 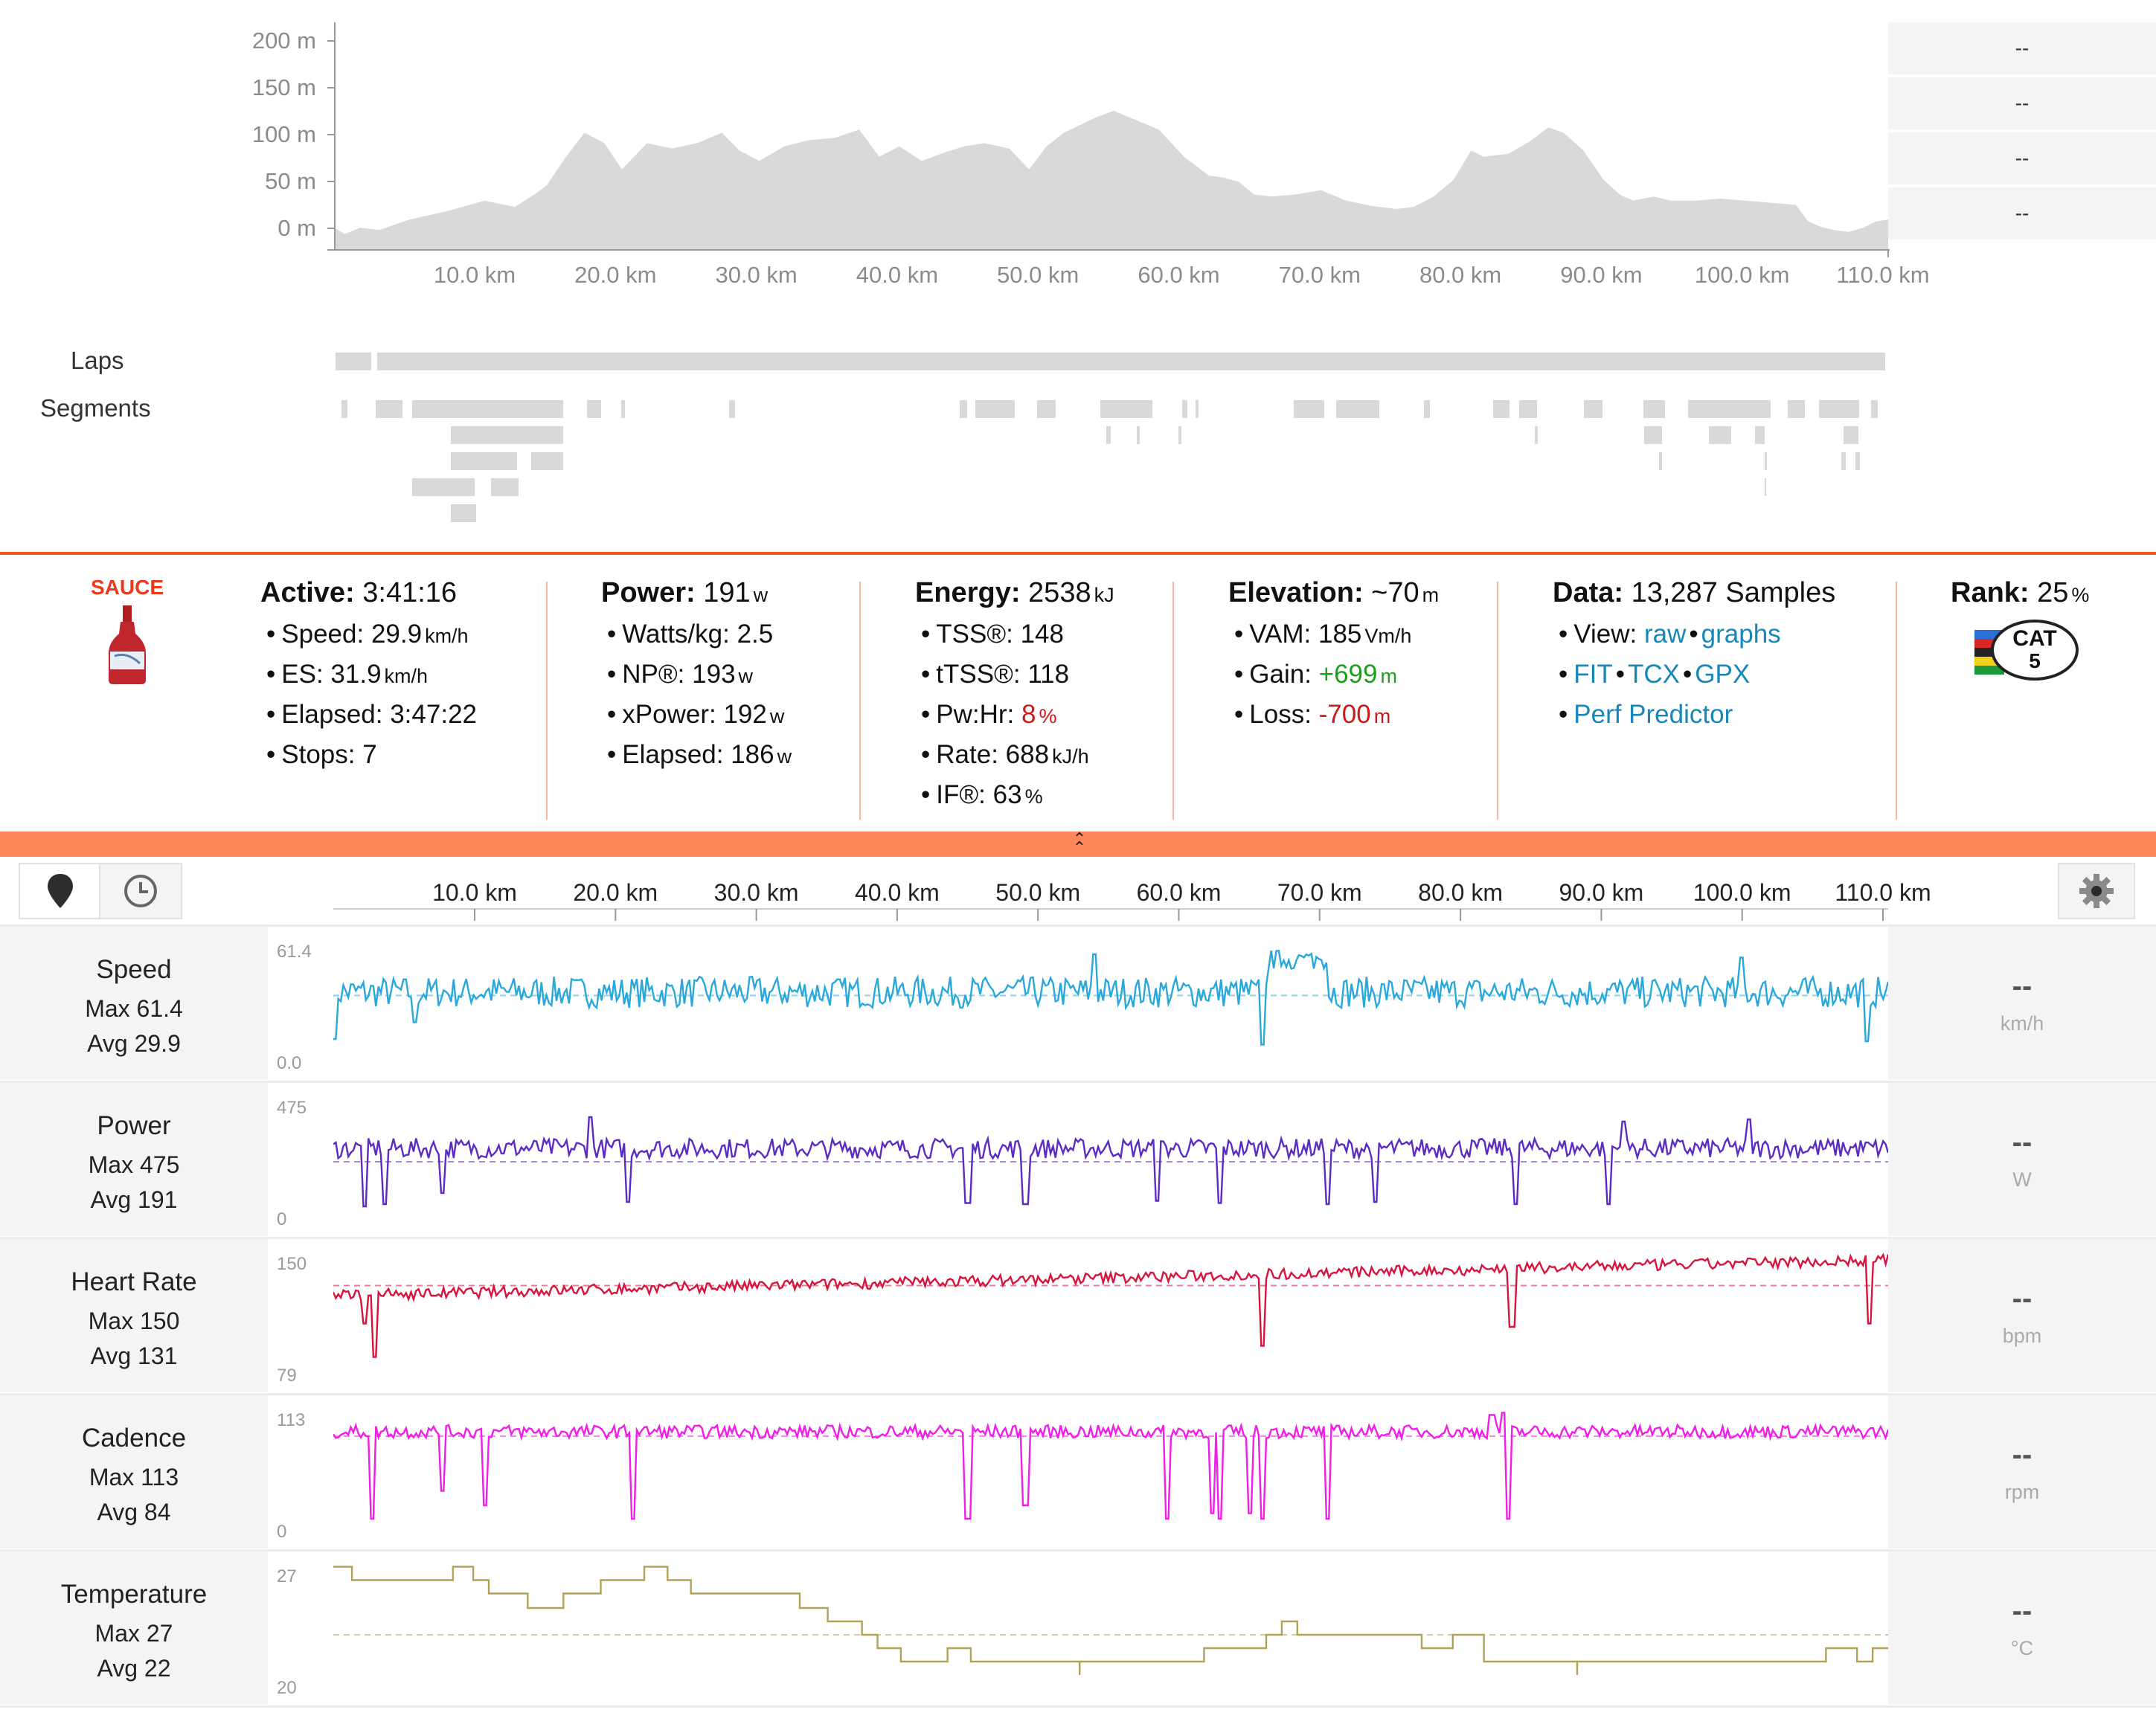 I want to click on stat-elapsed-power-label: Elapsed:, so click(x=673, y=754).